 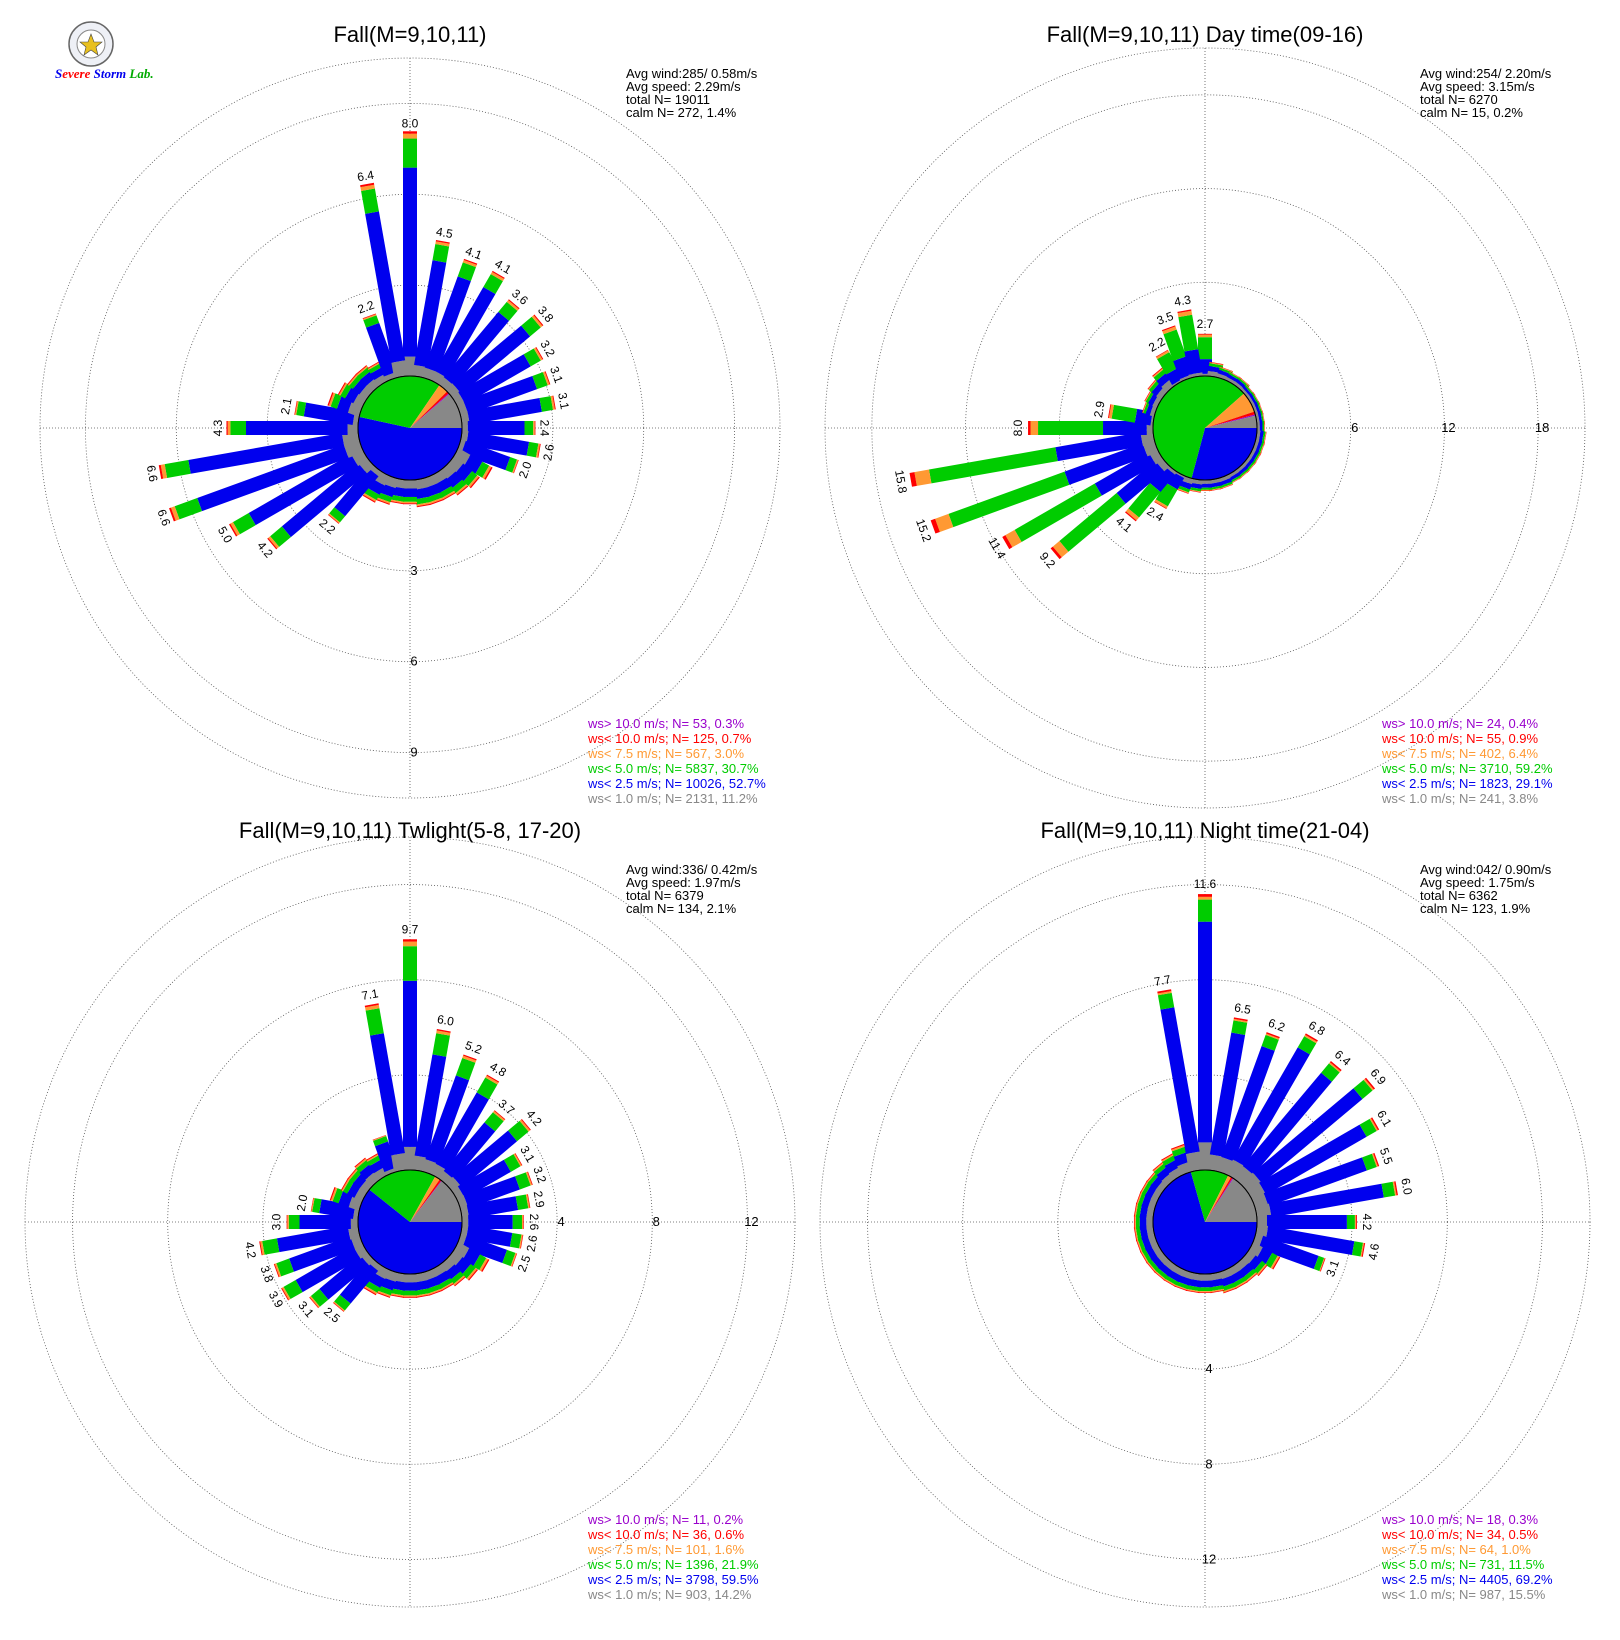 What do you see at coordinates (473, 1047) in the screenshot?
I see `bar-value-label: 5.2` at bounding box center [473, 1047].